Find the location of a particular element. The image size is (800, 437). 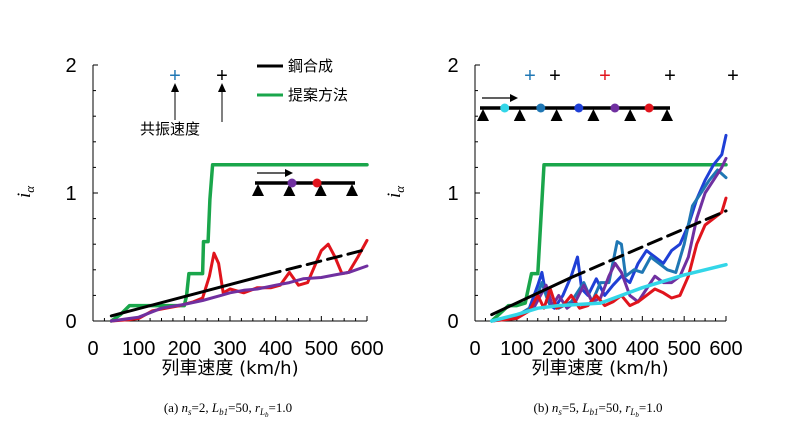

panel-a-x-axis-label: 列車速度 (km/h) is located at coordinates (229, 368).